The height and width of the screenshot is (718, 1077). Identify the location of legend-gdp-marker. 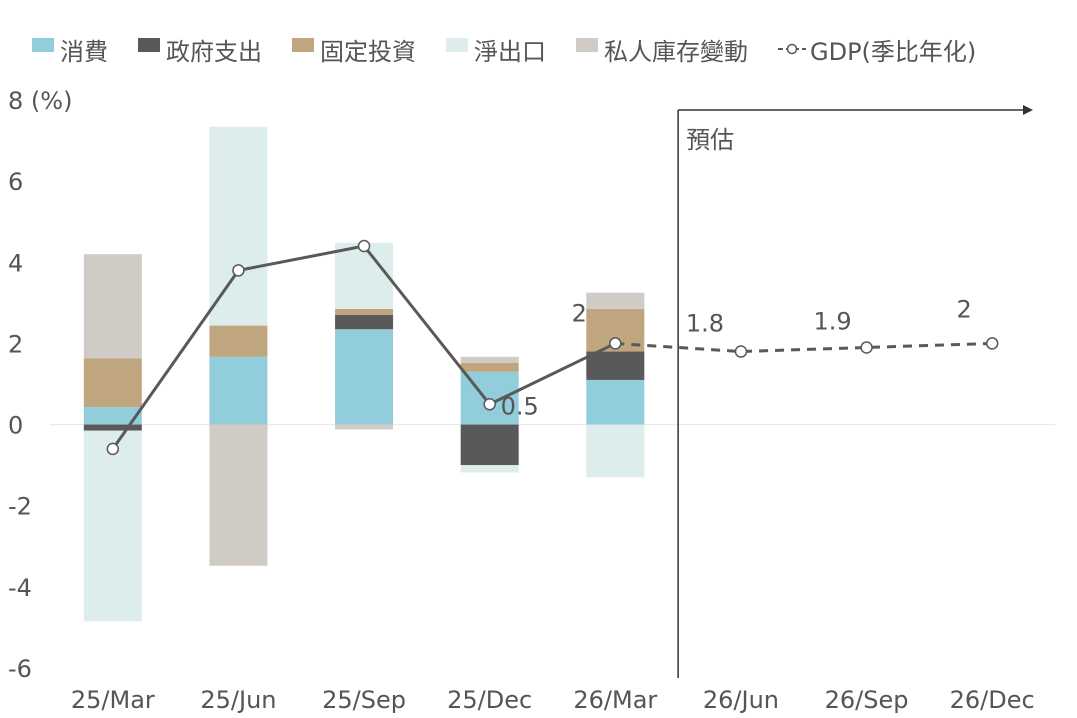
(792, 49).